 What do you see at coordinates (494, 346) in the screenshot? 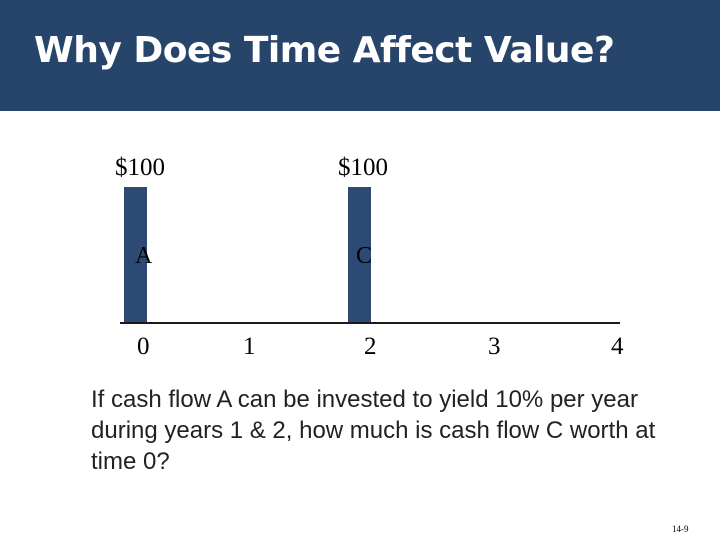
I see `tick-label: 3` at bounding box center [494, 346].